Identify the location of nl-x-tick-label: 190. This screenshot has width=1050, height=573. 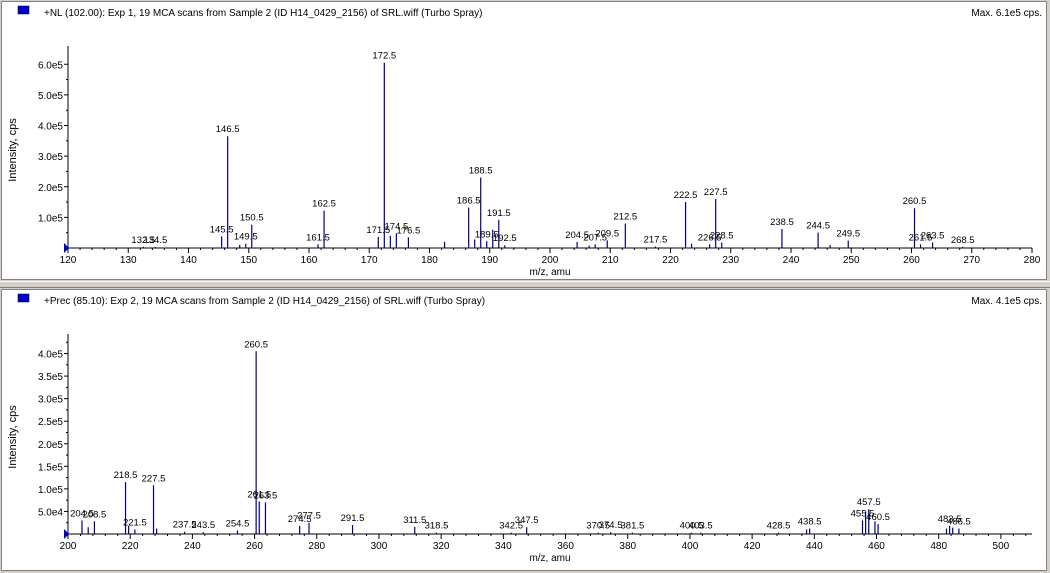
(489, 260).